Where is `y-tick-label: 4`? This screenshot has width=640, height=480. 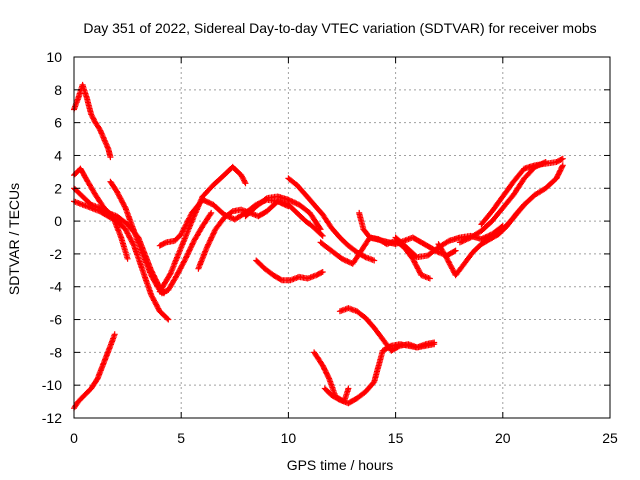
y-tick-label: 4 is located at coordinates (58, 155).